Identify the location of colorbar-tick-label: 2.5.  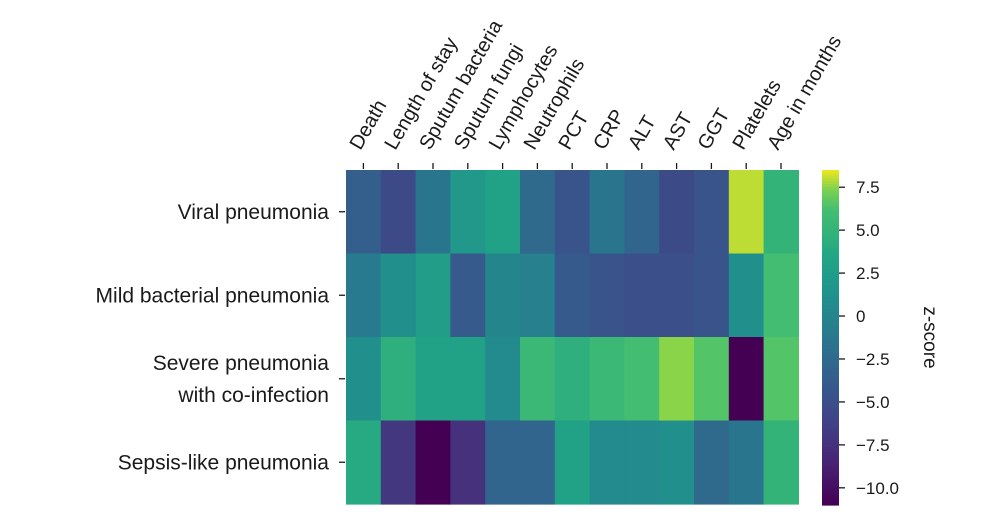
(868, 273).